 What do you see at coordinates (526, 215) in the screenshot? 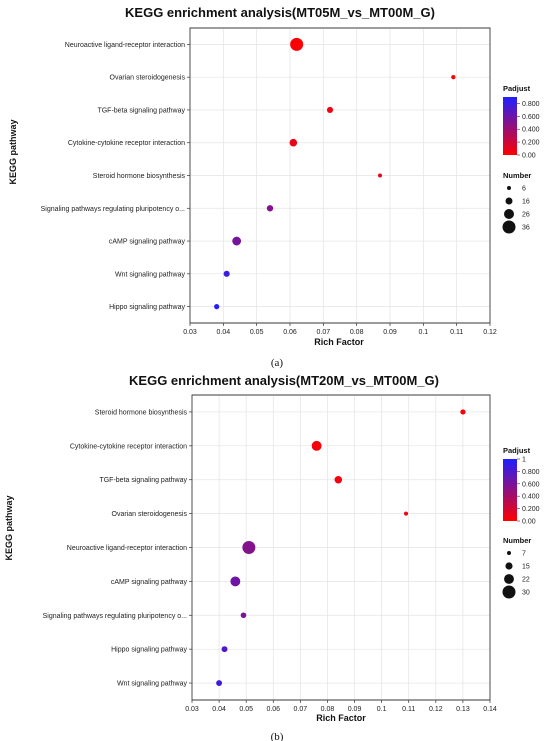
I see `size-legend-label: 26` at bounding box center [526, 215].